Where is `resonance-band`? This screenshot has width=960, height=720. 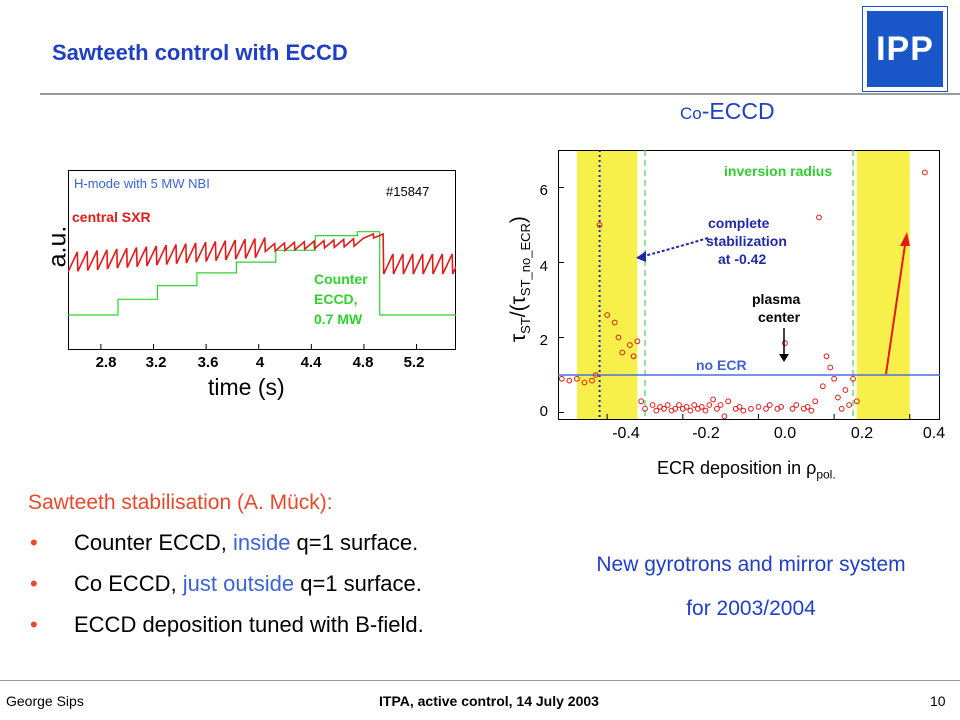
resonance-band is located at coordinates (883, 285).